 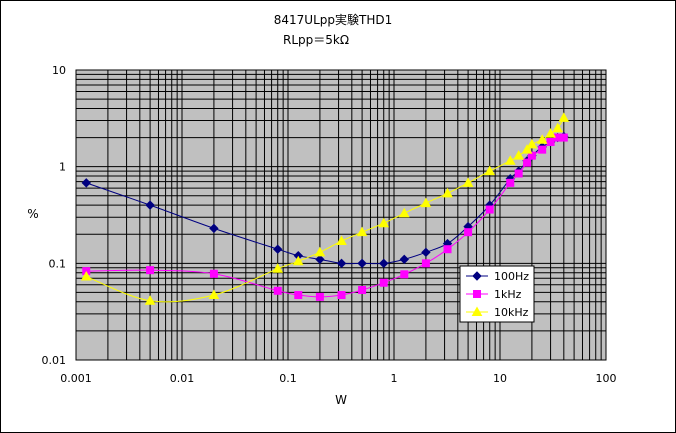 I want to click on y-tick-label: 10, so click(x=59, y=70).